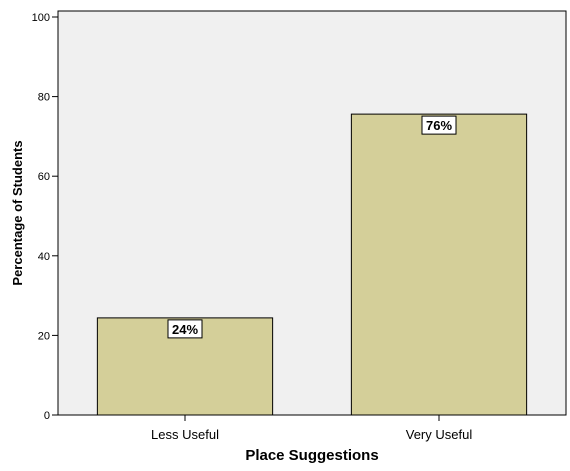  What do you see at coordinates (44, 336) in the screenshot?
I see `y-tick-label: 20` at bounding box center [44, 336].